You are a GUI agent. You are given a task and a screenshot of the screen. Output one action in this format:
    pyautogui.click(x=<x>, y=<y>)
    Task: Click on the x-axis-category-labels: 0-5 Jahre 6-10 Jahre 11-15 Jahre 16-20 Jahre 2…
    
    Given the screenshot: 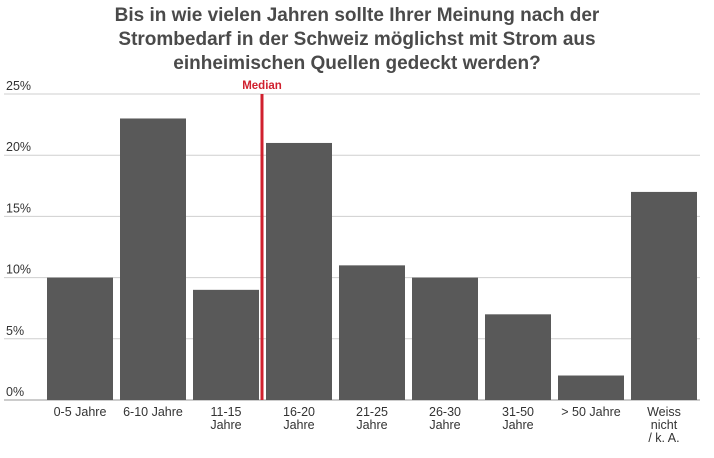 What is the action you would take?
    pyautogui.click(x=367, y=425)
    